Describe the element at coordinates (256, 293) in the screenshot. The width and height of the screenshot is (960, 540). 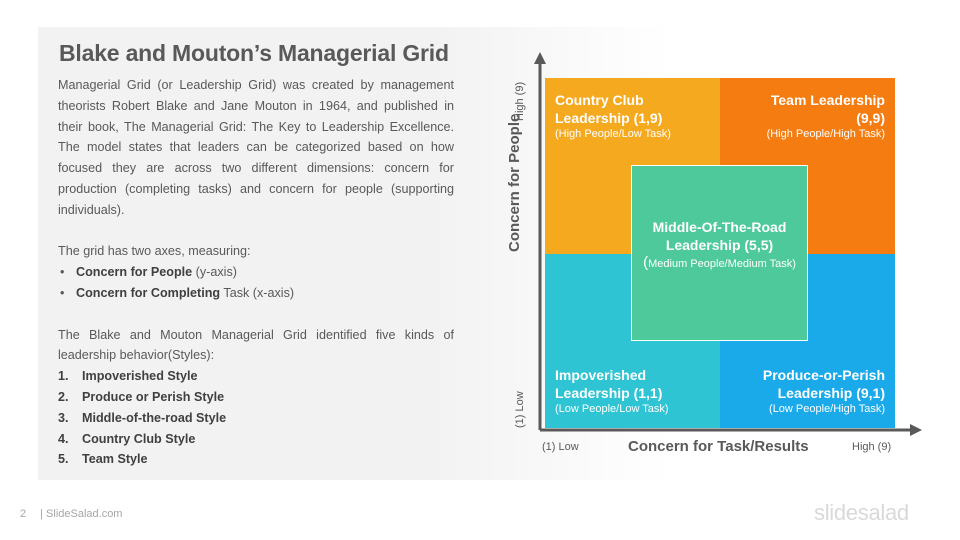
I see `list-item: Concern for Completing Task (x-axis)` at that location.